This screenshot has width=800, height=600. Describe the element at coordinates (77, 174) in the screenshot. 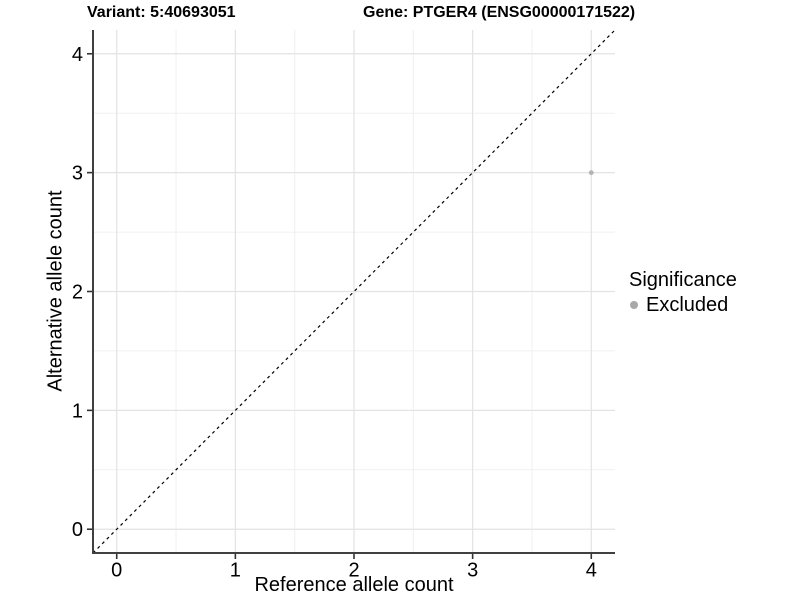

I see `y-tick-label: 3` at that location.